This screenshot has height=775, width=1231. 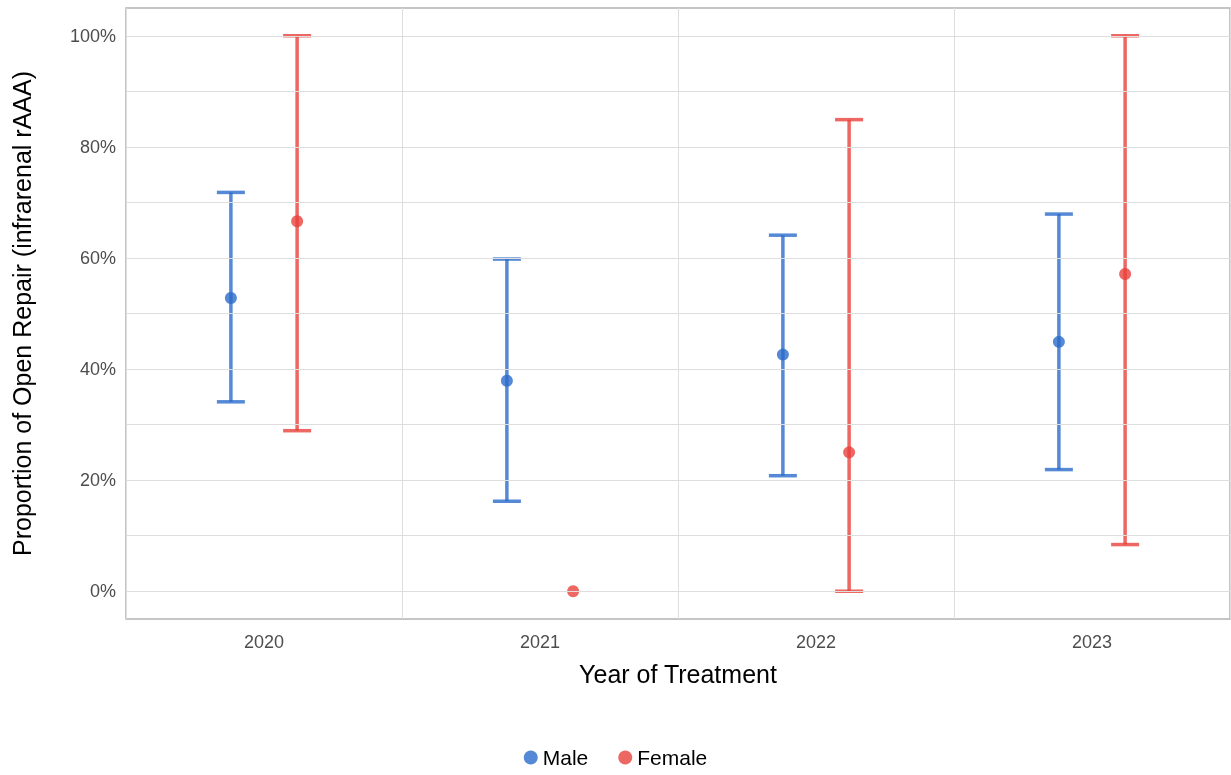 I want to click on y-axis-title: Proportion of Open Repair (infrarenal rAAA), so click(x=21, y=313).